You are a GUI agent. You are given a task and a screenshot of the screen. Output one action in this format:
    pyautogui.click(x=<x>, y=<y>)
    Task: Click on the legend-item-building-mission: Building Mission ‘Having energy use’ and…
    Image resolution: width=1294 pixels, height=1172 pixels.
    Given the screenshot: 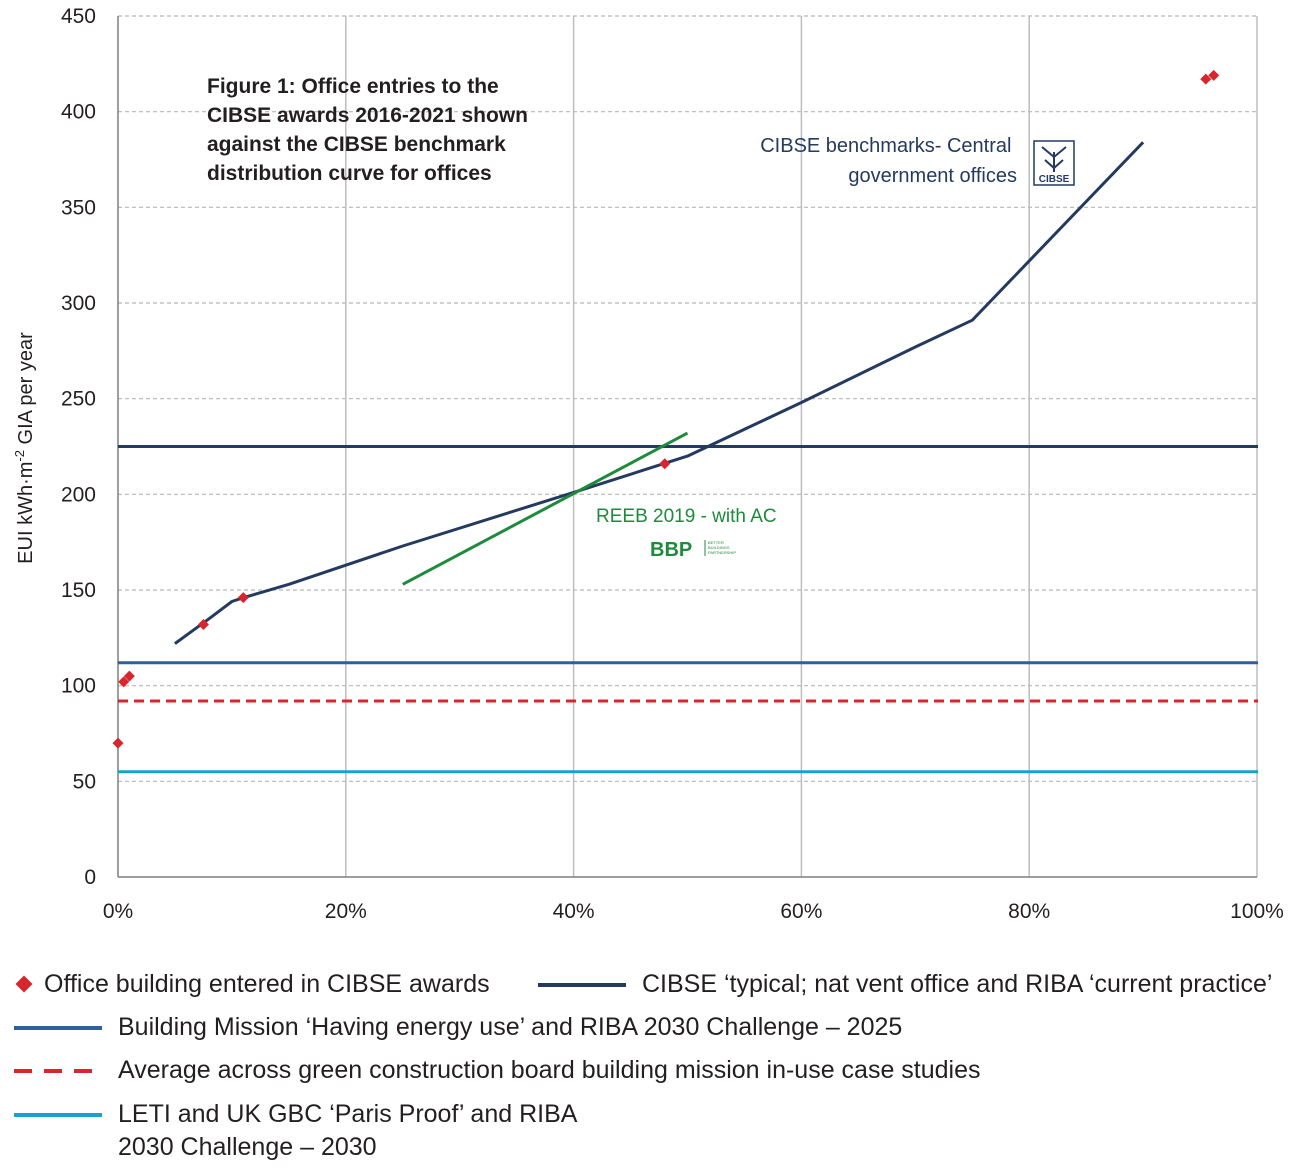 What is the action you would take?
    pyautogui.click(x=458, y=1027)
    